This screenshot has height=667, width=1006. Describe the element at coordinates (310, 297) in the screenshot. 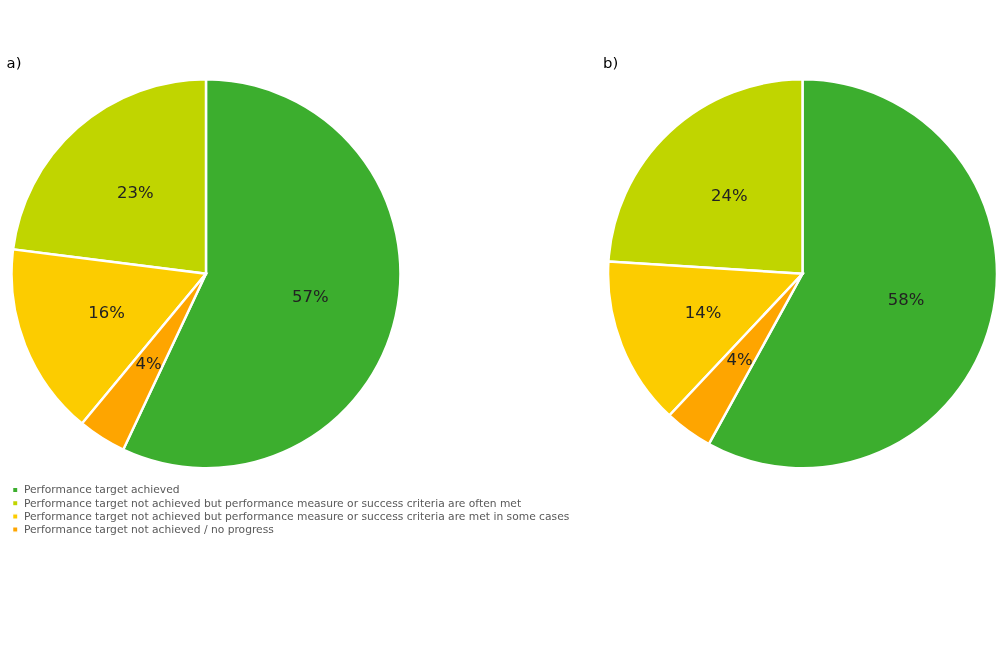

I see `data-label: 57%` at that location.